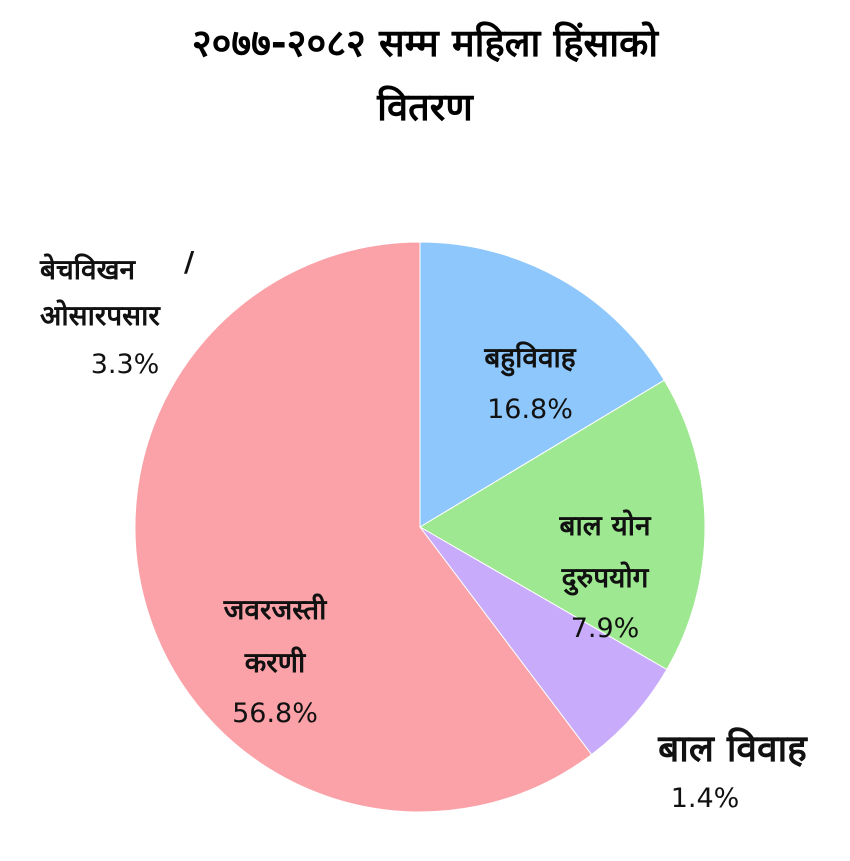  Describe the element at coordinates (275, 662) in the screenshot. I see `slice-label-jawarjasti-line-2: करणी` at that location.